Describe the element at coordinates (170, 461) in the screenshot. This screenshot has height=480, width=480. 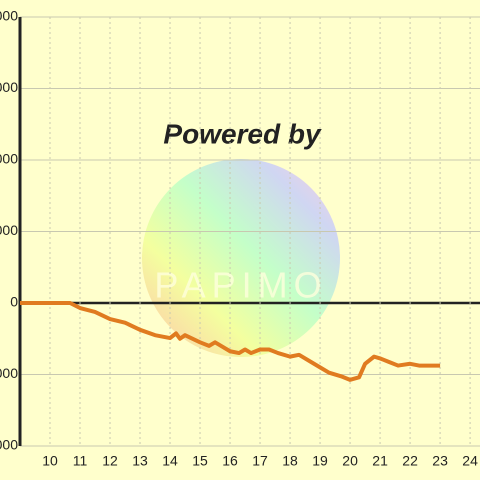
I see `x-tick-label: 14` at that location.